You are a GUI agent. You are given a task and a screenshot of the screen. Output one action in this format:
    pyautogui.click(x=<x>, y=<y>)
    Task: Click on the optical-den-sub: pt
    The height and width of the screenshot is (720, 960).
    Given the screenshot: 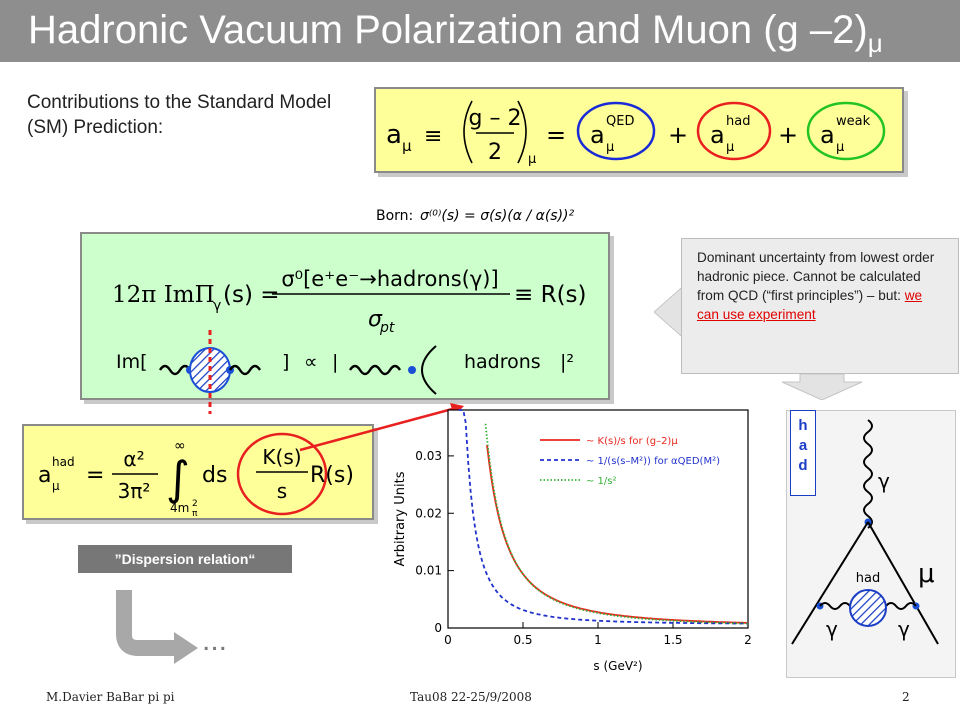 What is the action you would take?
    pyautogui.click(x=387, y=328)
    